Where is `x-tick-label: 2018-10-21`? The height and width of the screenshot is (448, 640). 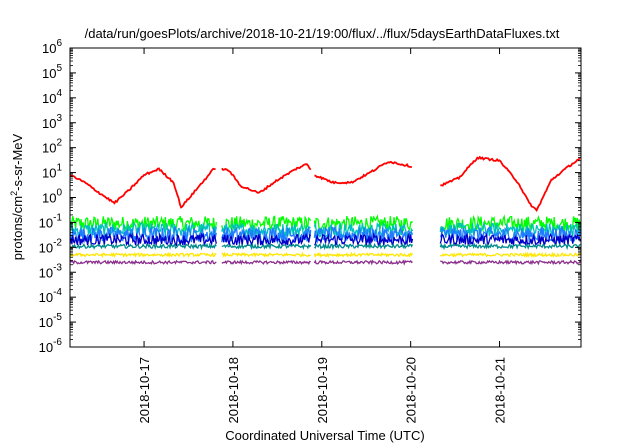 x-tick-label: 2018-10-21 is located at coordinates (500, 390).